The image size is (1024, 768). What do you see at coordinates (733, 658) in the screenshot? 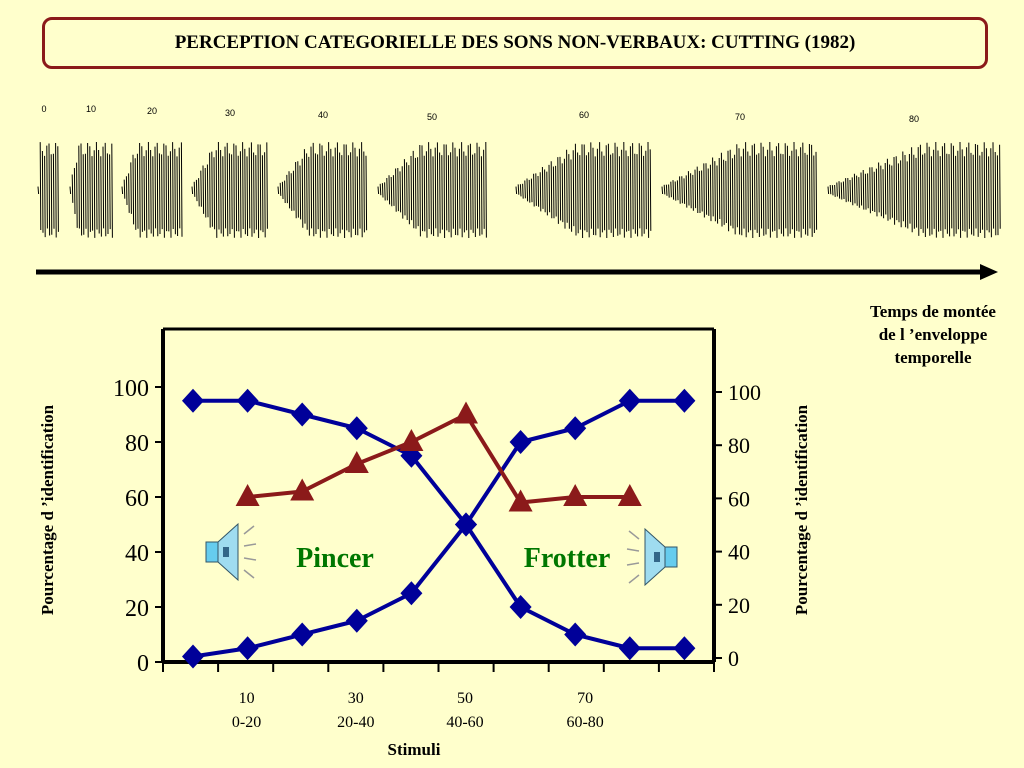
I see `y-tick-label-right: 0` at bounding box center [733, 658].